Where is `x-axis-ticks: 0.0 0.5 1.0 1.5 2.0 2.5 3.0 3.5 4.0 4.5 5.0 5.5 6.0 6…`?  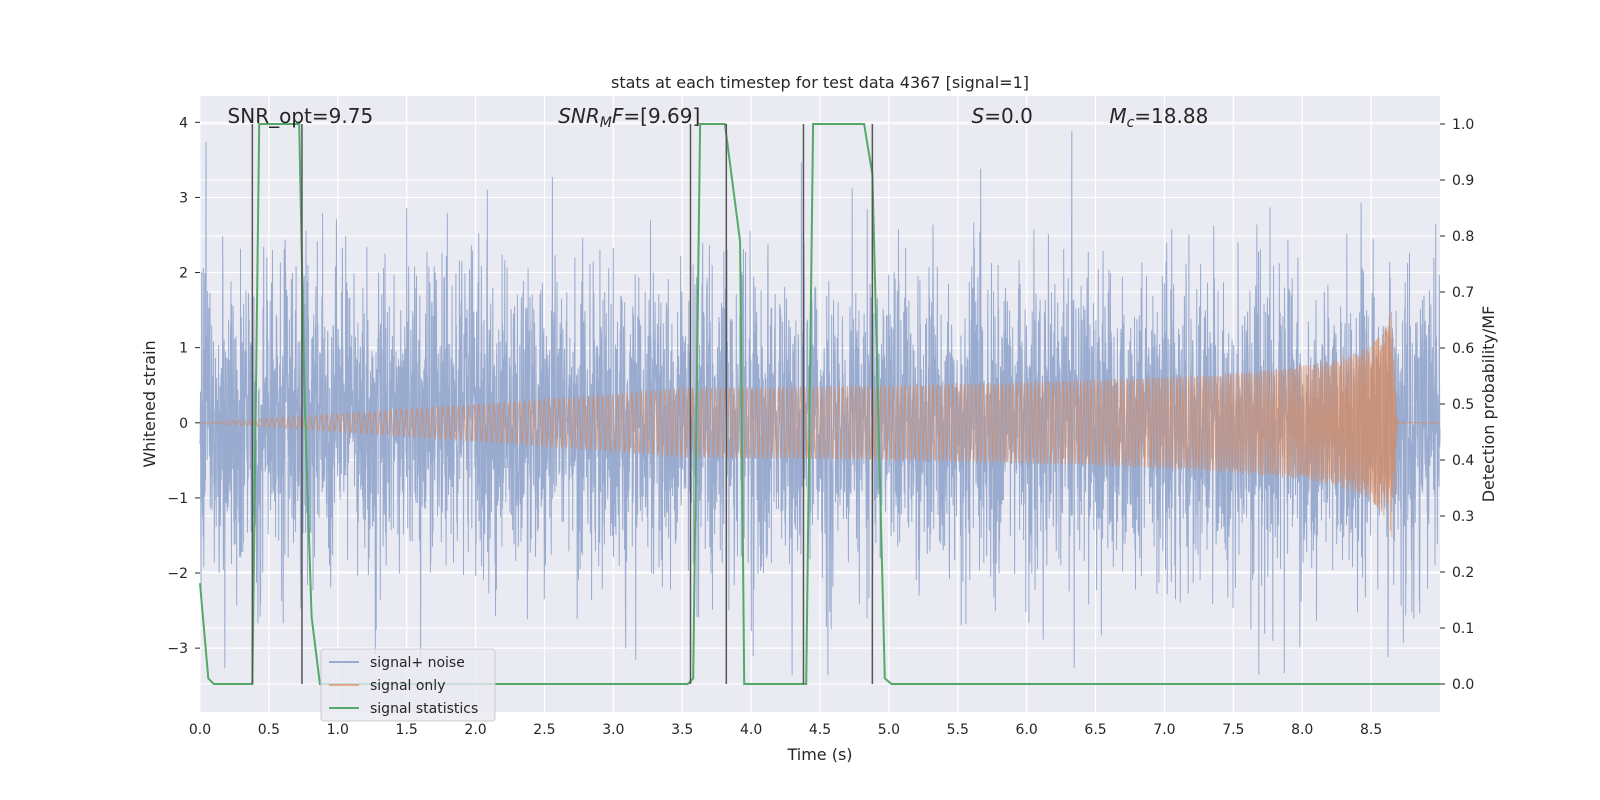 x-axis-ticks: 0.0 0.5 1.0 1.5 2.0 2.5 3.0 3.5 4.0 4.5 5.0 5.5 6.0 6… is located at coordinates (785, 730).